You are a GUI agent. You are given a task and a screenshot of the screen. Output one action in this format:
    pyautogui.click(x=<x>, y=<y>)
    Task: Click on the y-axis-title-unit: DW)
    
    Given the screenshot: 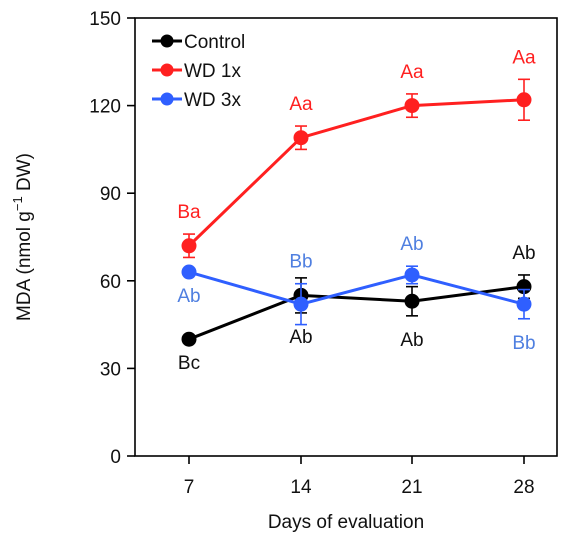 What is the action you would take?
    pyautogui.click(x=24, y=174)
    